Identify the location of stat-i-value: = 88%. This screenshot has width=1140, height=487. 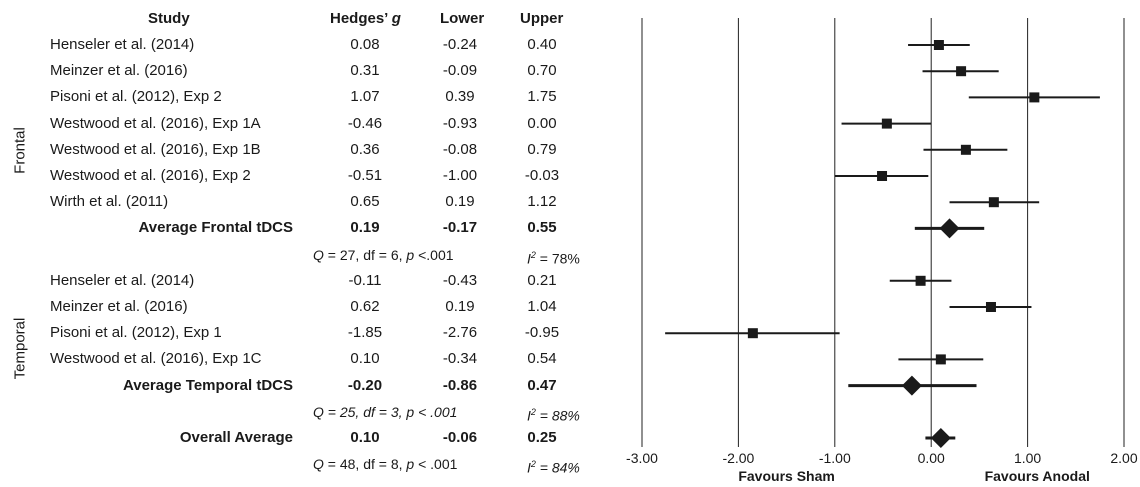
(557, 415).